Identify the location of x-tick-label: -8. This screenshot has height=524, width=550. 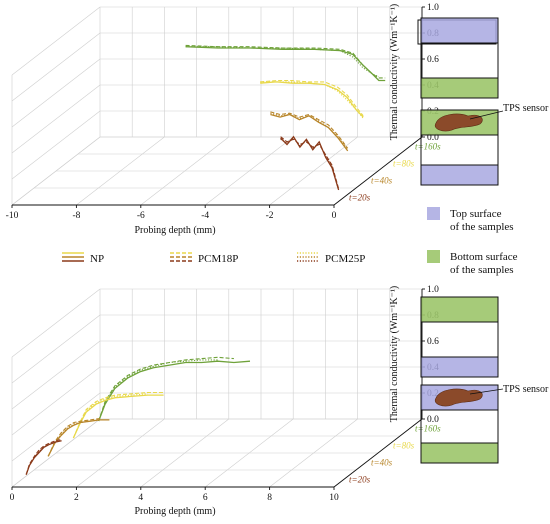
(76, 216).